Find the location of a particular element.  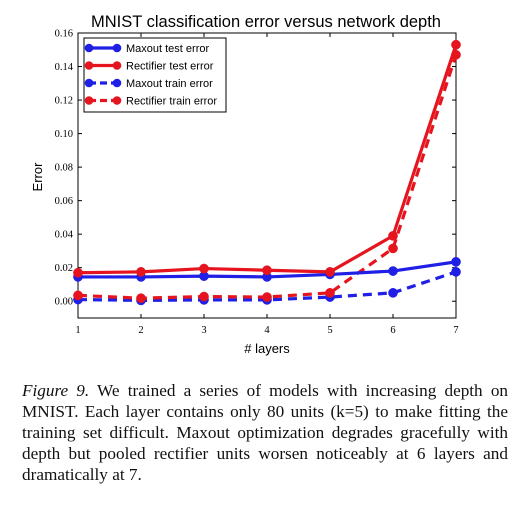

y-tick-label: 0.04 is located at coordinates (64, 235).